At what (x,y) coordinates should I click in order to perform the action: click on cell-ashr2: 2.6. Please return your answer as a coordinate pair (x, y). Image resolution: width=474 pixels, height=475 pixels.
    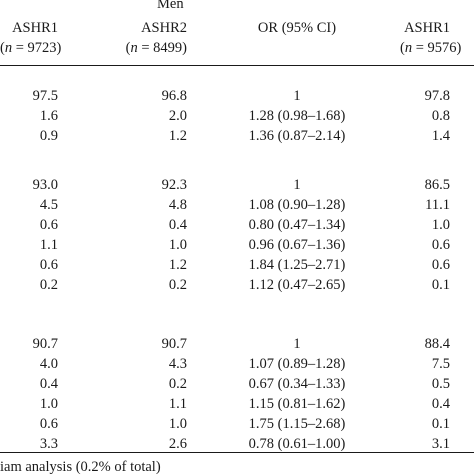
    Looking at the image, I should click on (177, 444).